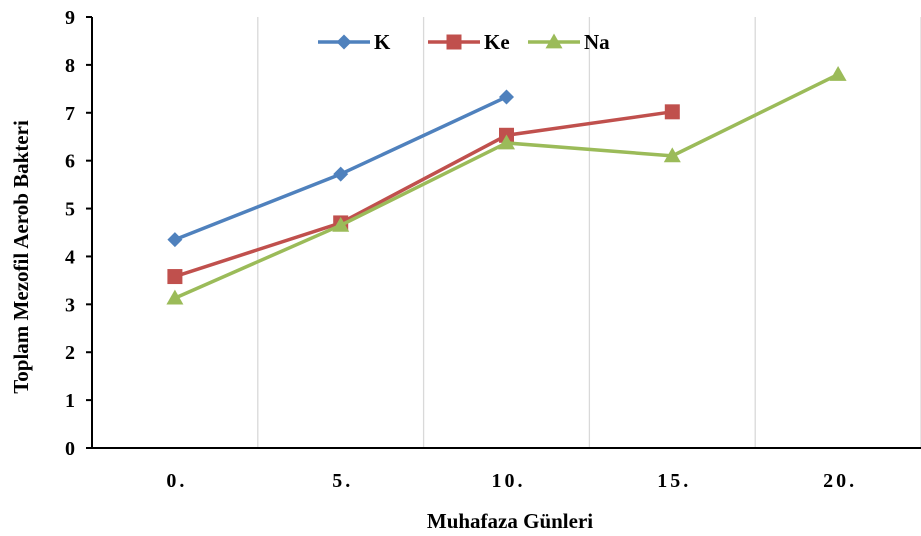 The height and width of the screenshot is (536, 921). Describe the element at coordinates (569, 42) in the screenshot. I see `legend-entry-na: Na` at that location.